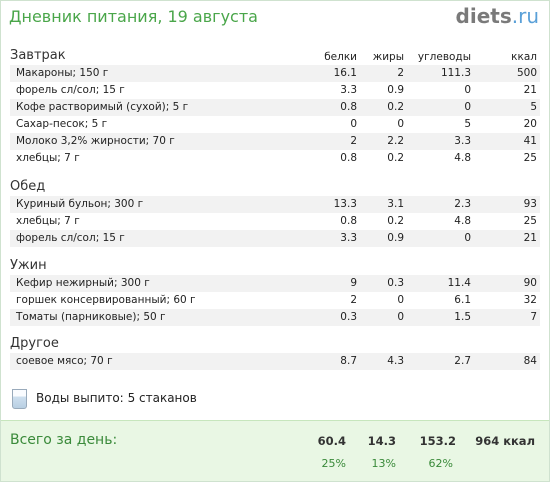 The width and height of the screenshot is (550, 482). I want to click on carbs-value: 6.1, so click(462, 300).